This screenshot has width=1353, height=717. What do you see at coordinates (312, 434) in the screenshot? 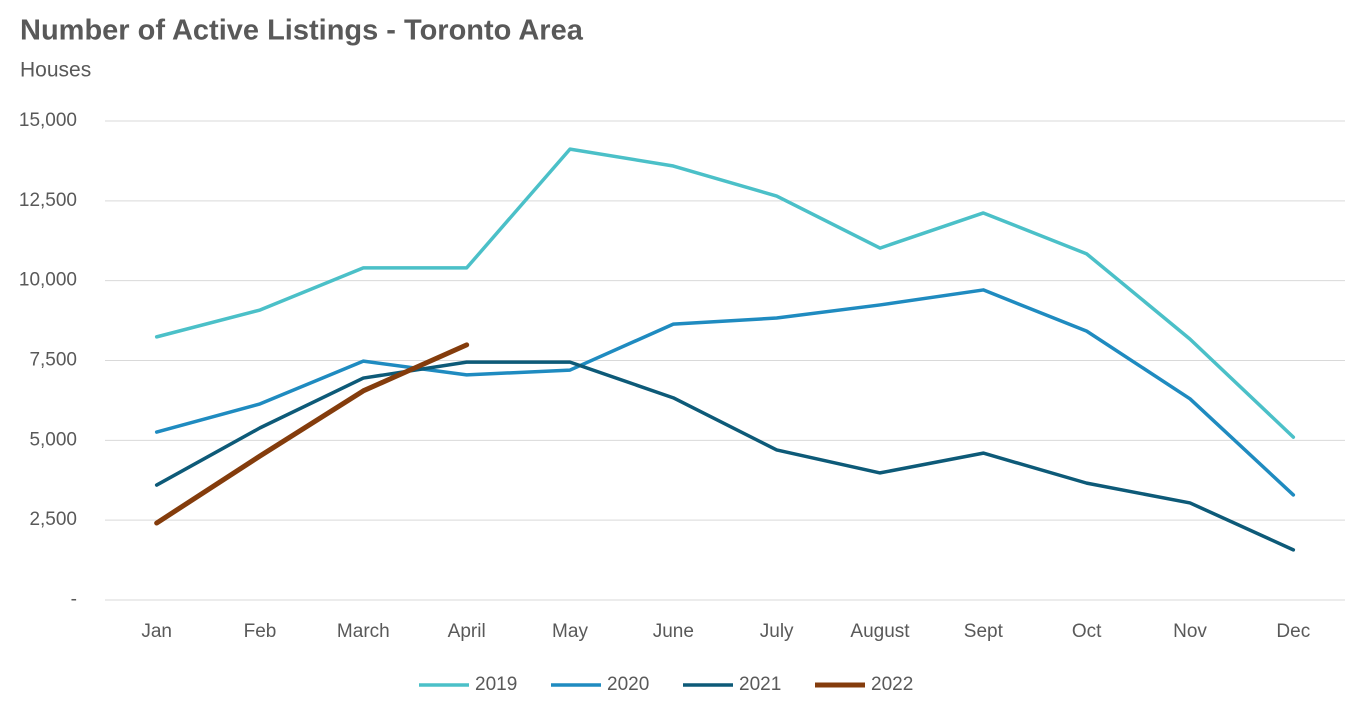
I see `line-series` at bounding box center [312, 434].